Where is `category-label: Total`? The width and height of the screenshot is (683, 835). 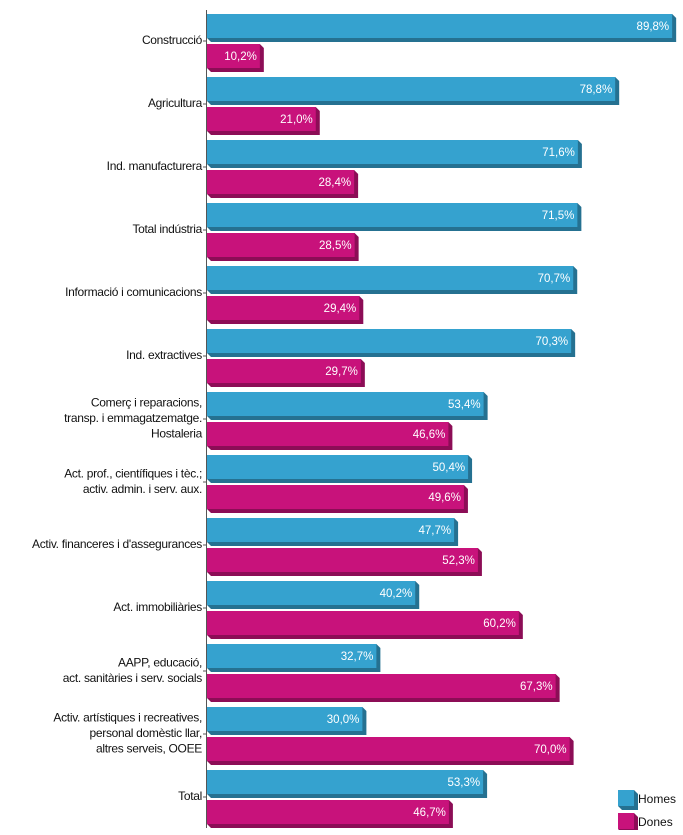
category-label: Total is located at coordinates (190, 796).